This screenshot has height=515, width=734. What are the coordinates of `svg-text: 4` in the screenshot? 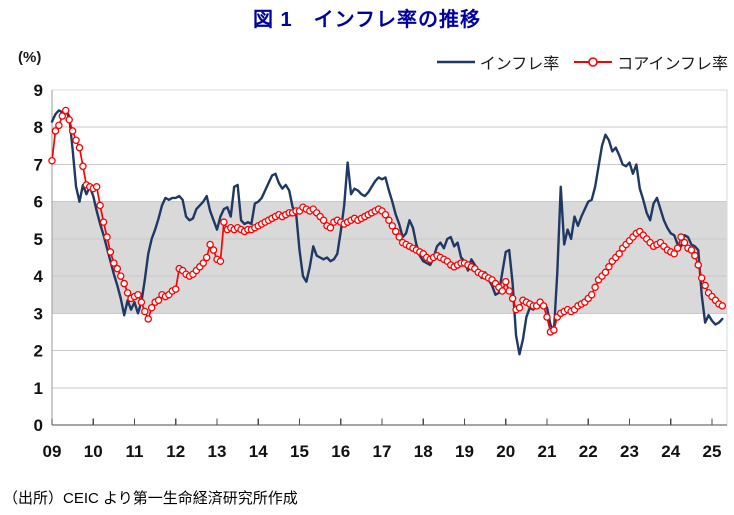 It's located at (39, 276).